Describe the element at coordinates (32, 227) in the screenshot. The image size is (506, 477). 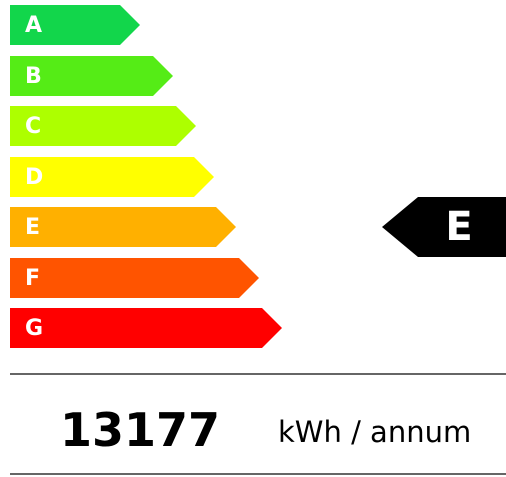
I see `grade-letter: E` at that location.